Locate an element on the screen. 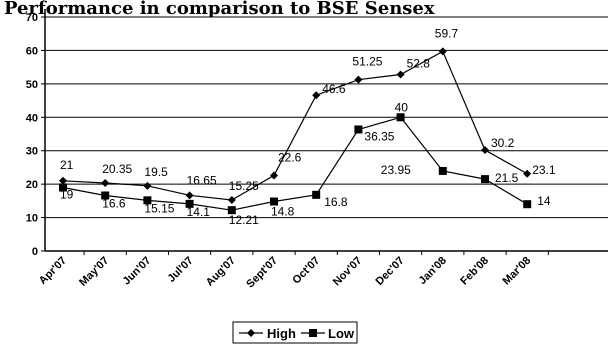 The height and width of the screenshot is (345, 608). data-label-low: 16.8 is located at coordinates (336, 202).